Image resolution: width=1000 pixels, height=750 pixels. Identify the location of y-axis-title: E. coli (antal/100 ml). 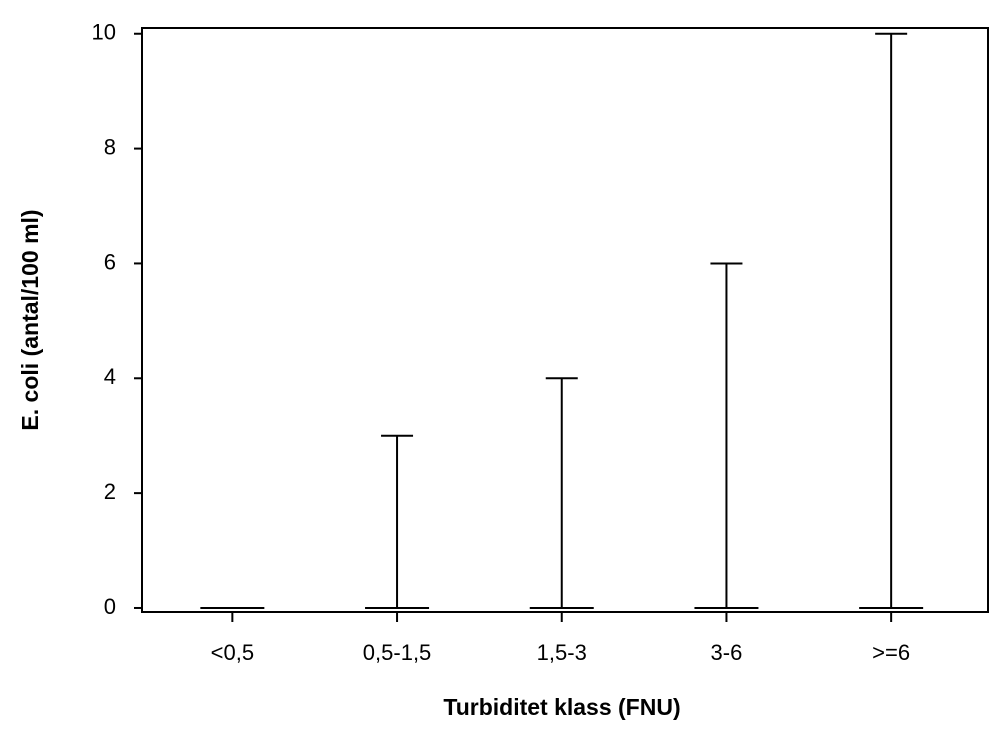
(30, 319).